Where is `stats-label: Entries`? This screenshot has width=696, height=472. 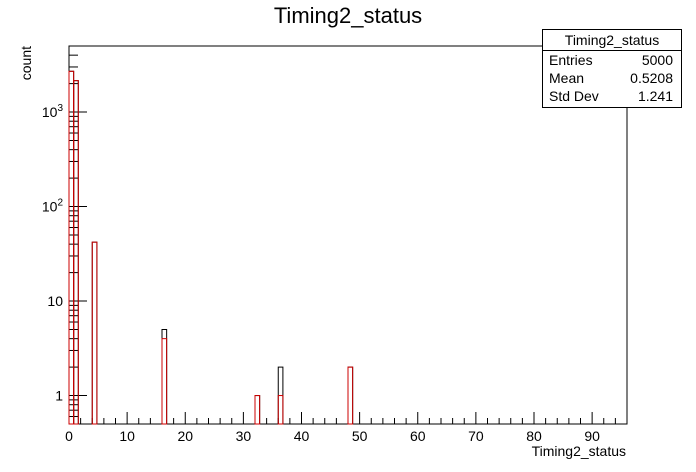
stats-label: Entries is located at coordinates (571, 60).